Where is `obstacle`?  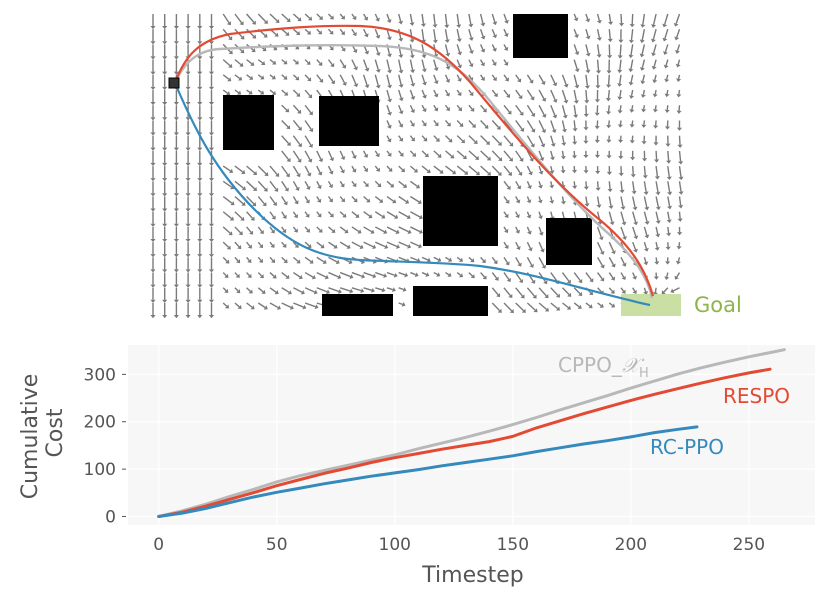
obstacle is located at coordinates (357, 305).